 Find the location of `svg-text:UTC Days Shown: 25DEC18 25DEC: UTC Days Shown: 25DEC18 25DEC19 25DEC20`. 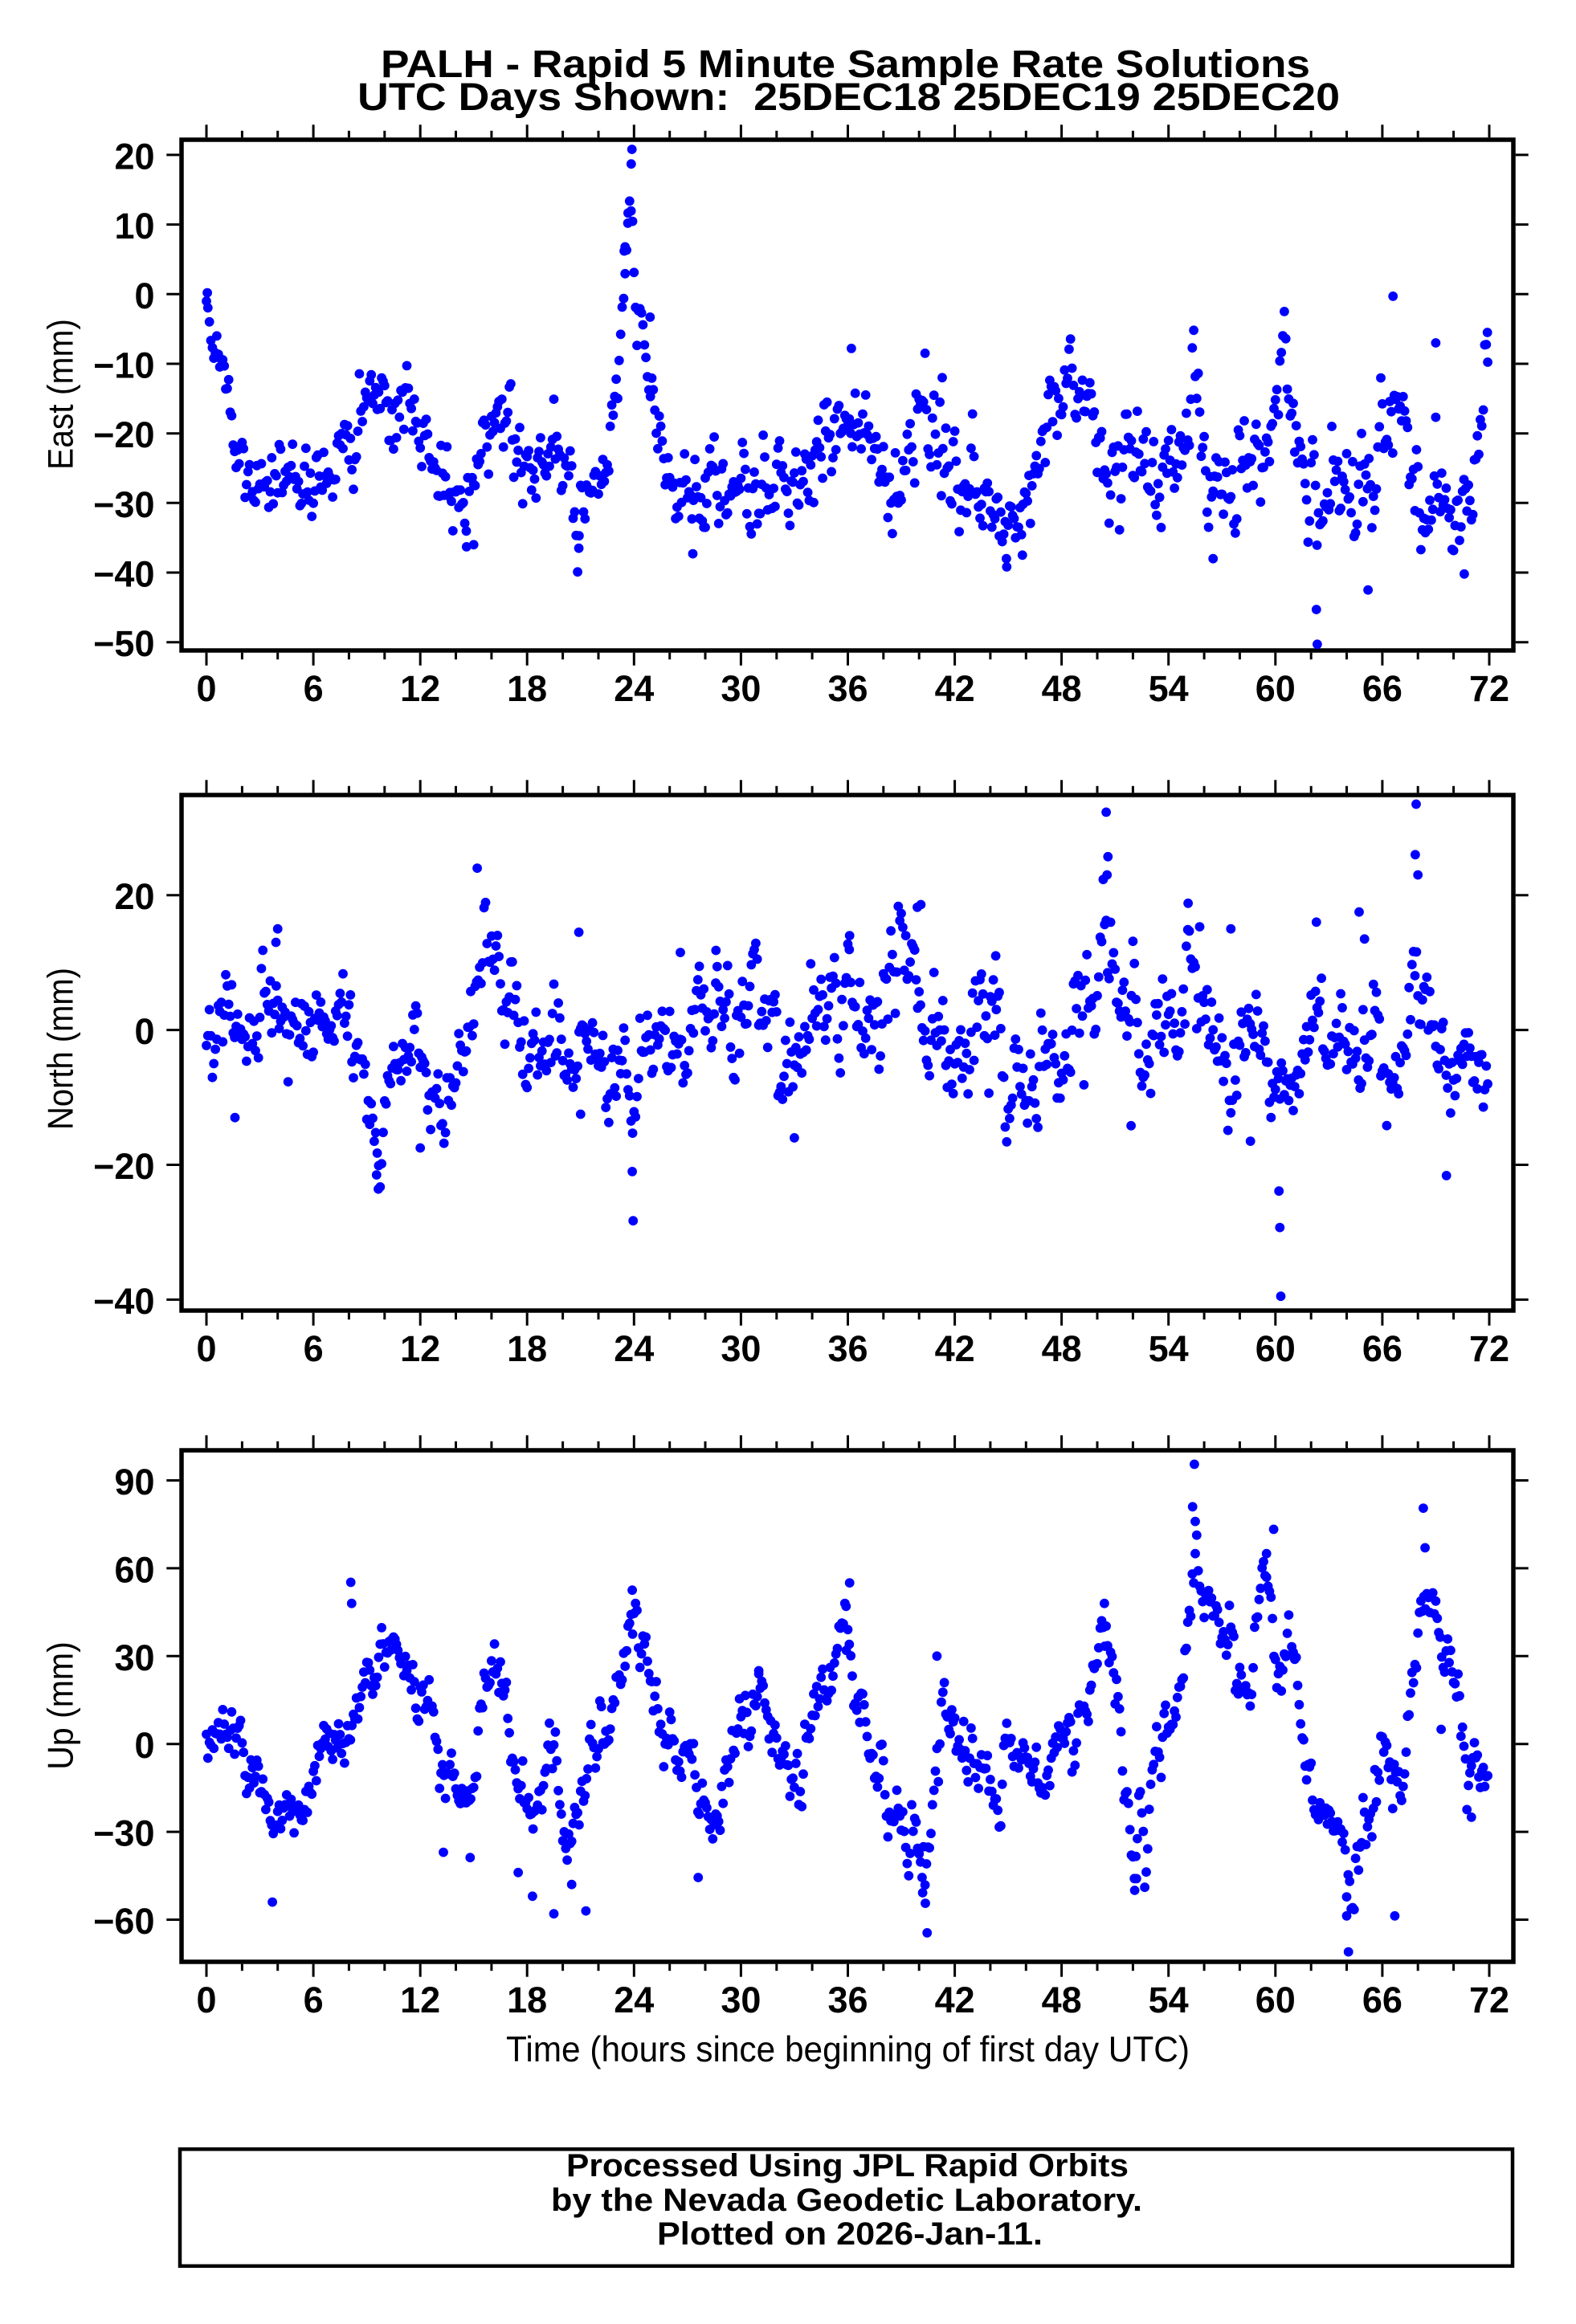

svg-text:UTC Days Shown: 25DEC18 25DEC: UTC Days Shown: 25DEC18 25DEC19 25DEC20 is located at coordinates (848, 97).